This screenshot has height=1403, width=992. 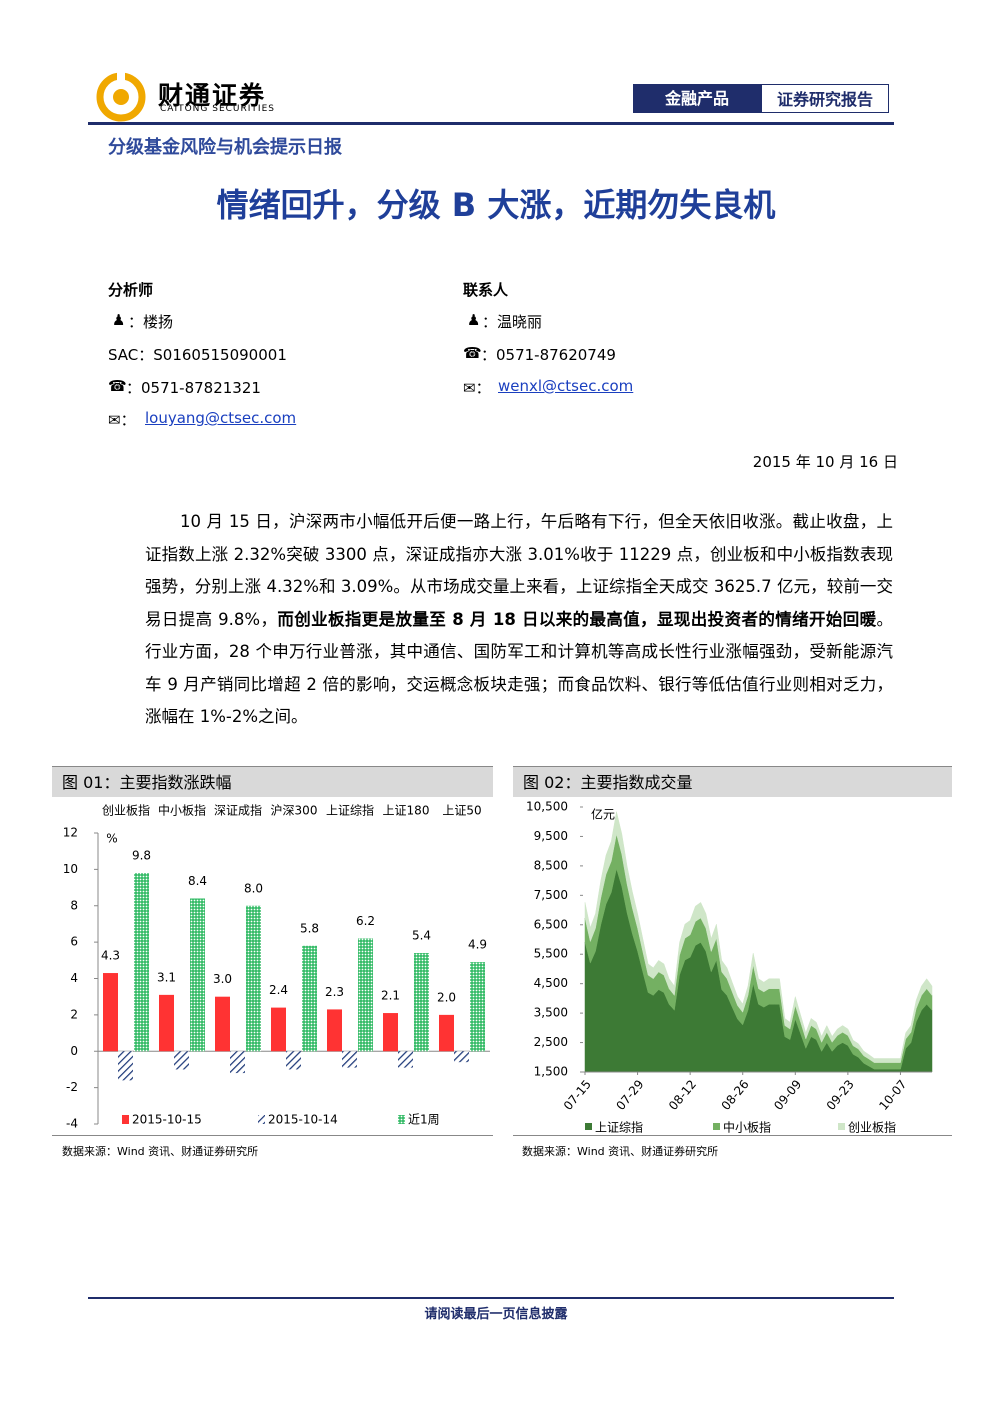 I want to click on contact-heading: 联系人, so click(x=486, y=290).